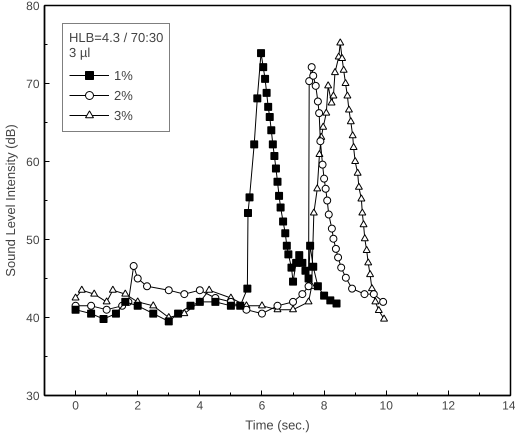 This screenshot has width=521, height=441. Describe the element at coordinates (124, 95) in the screenshot. I see `legend-label: 2%` at that location.